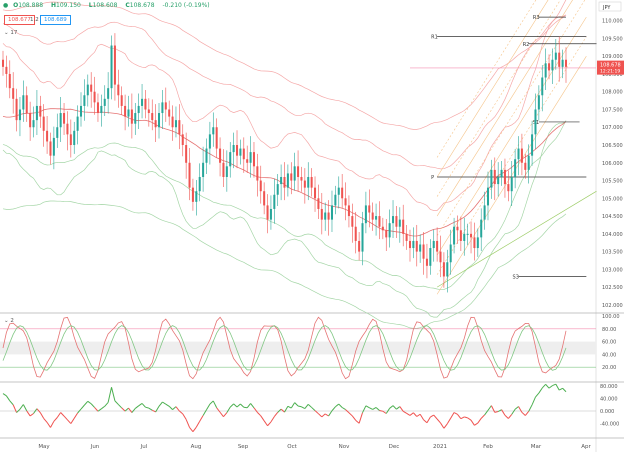 The height and width of the screenshot is (456, 624). Describe the element at coordinates (186, 5) in the screenshot. I see `ohlc-change: -0.210 (-0.19%)` at that location.